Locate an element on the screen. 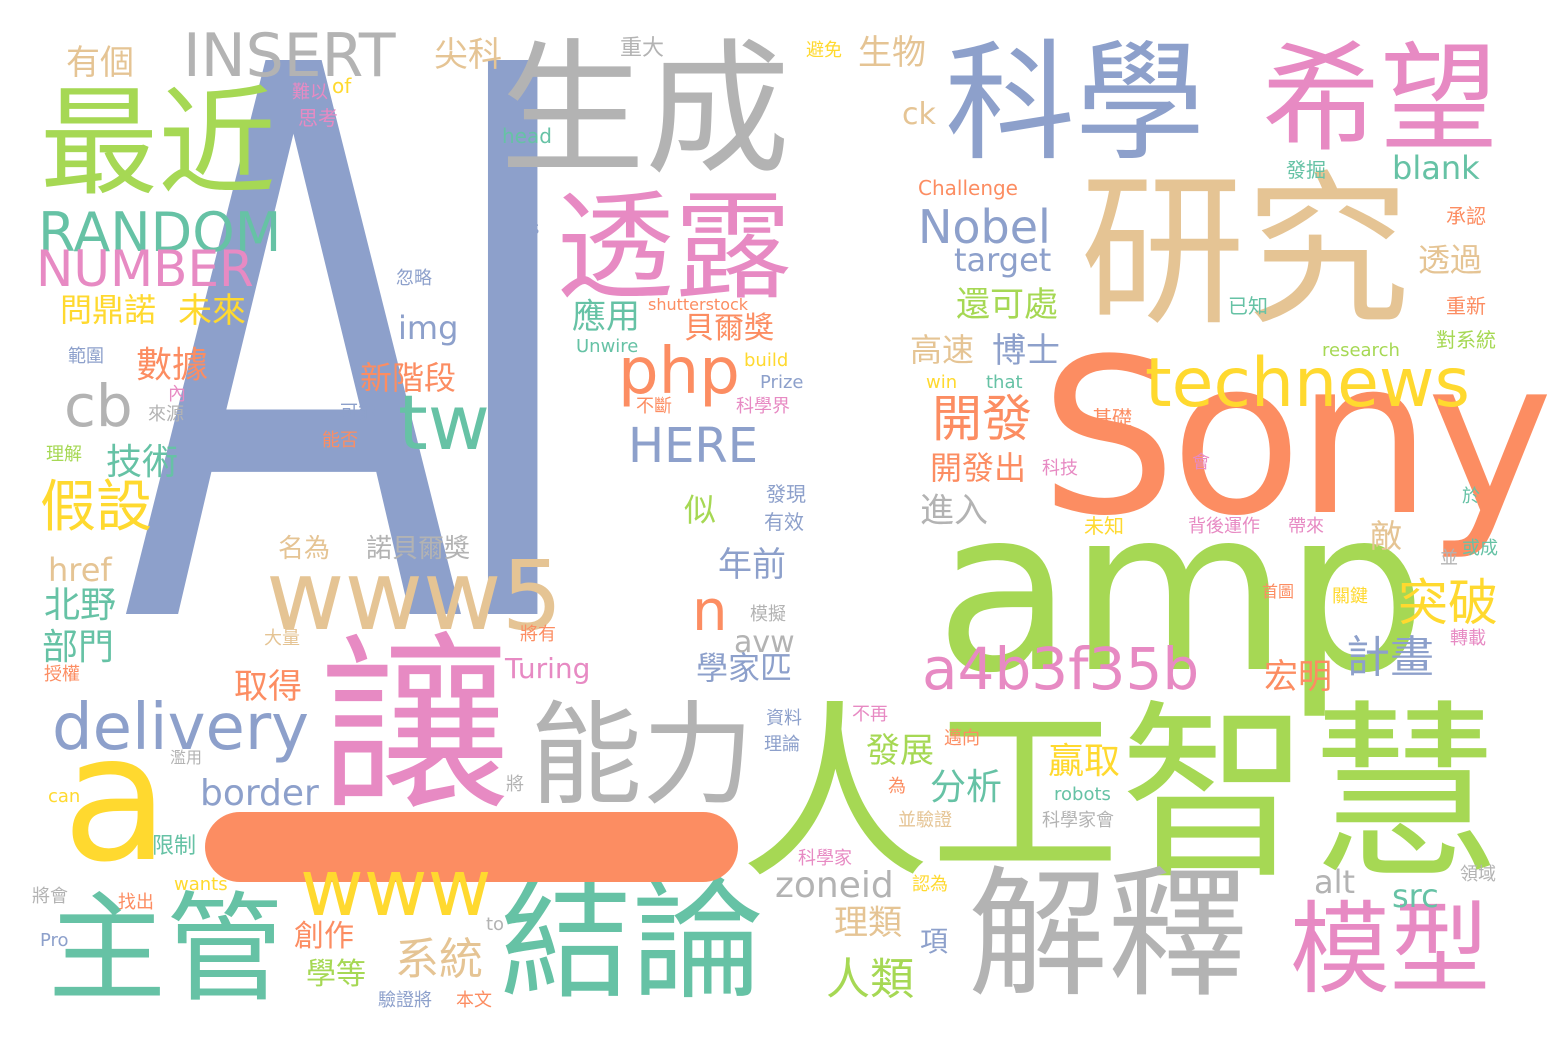  word-kexuejie: 科學界 is located at coordinates (763, 406).